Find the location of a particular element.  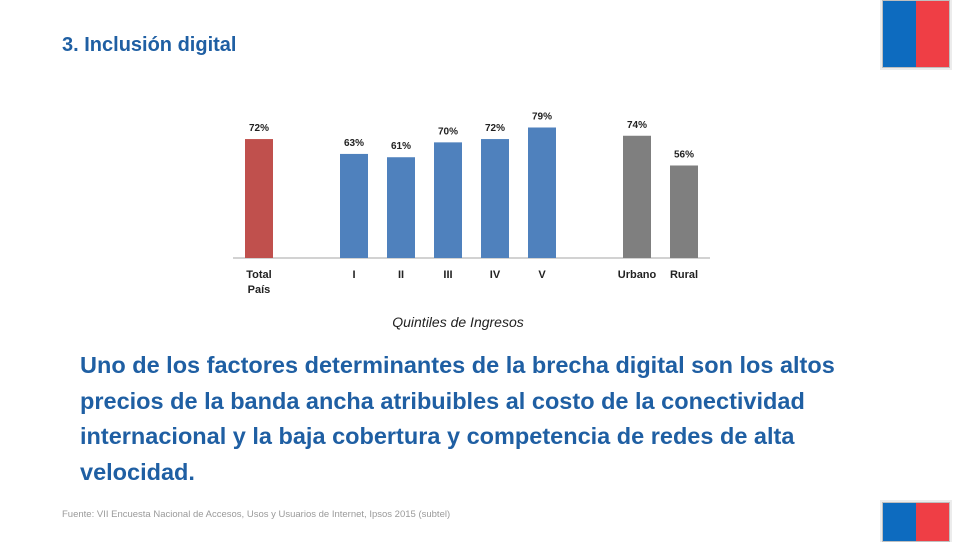

bar-value-label: 63% is located at coordinates (354, 143).